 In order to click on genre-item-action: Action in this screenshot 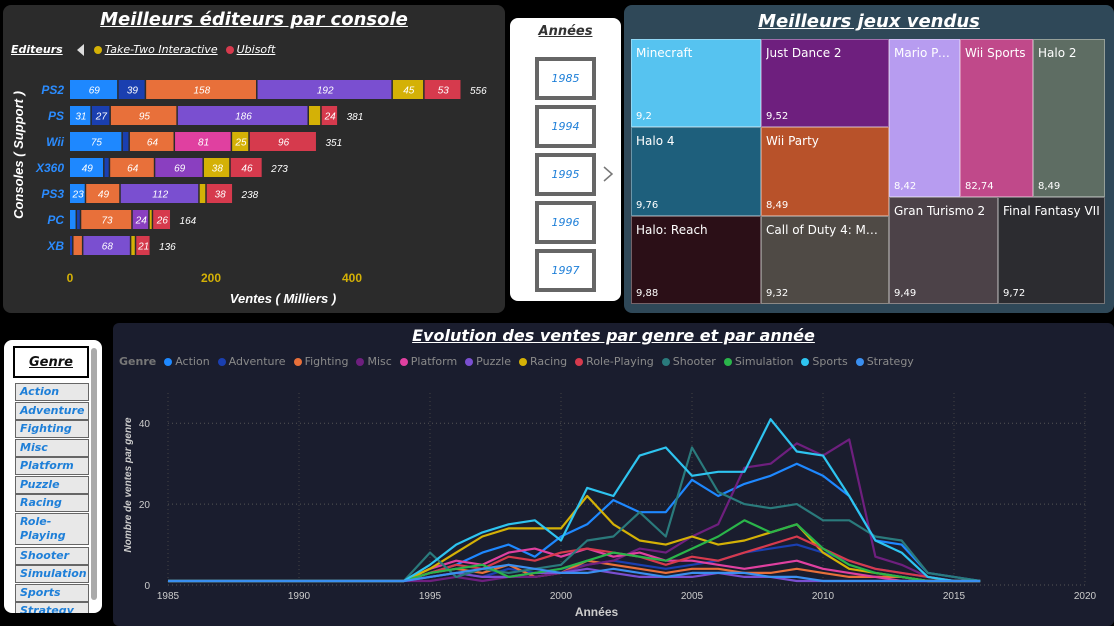, I will do `click(52, 392)`.